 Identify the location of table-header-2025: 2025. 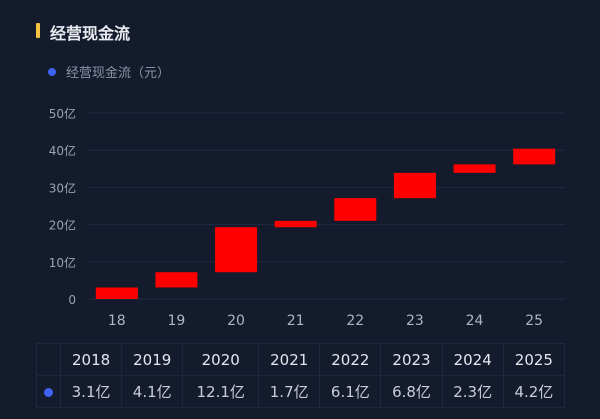
(534, 359).